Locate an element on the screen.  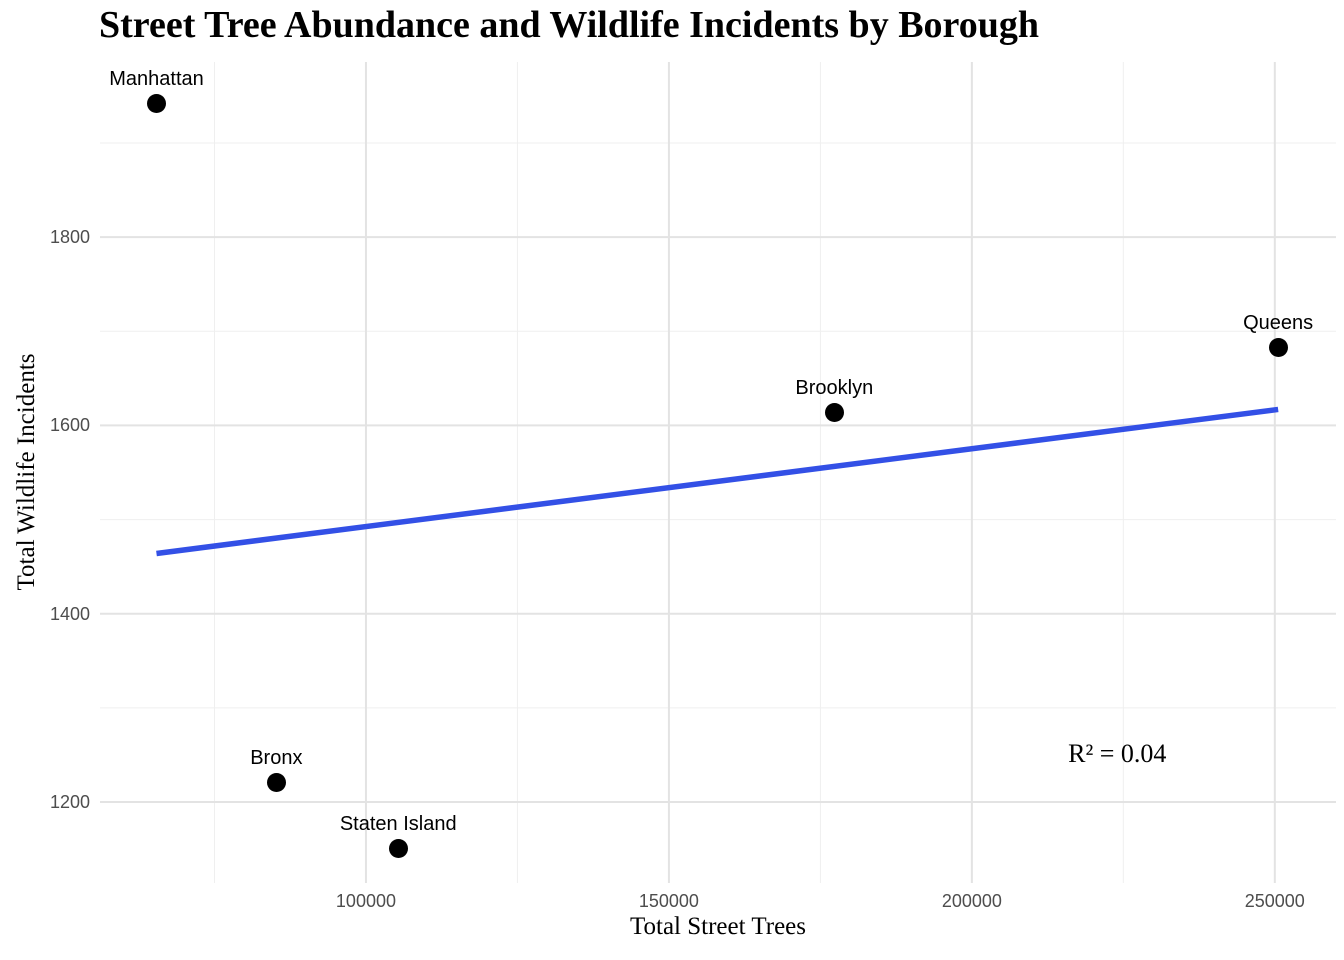
r-squared-annotation: R² = 0.04 is located at coordinates (1117, 753).